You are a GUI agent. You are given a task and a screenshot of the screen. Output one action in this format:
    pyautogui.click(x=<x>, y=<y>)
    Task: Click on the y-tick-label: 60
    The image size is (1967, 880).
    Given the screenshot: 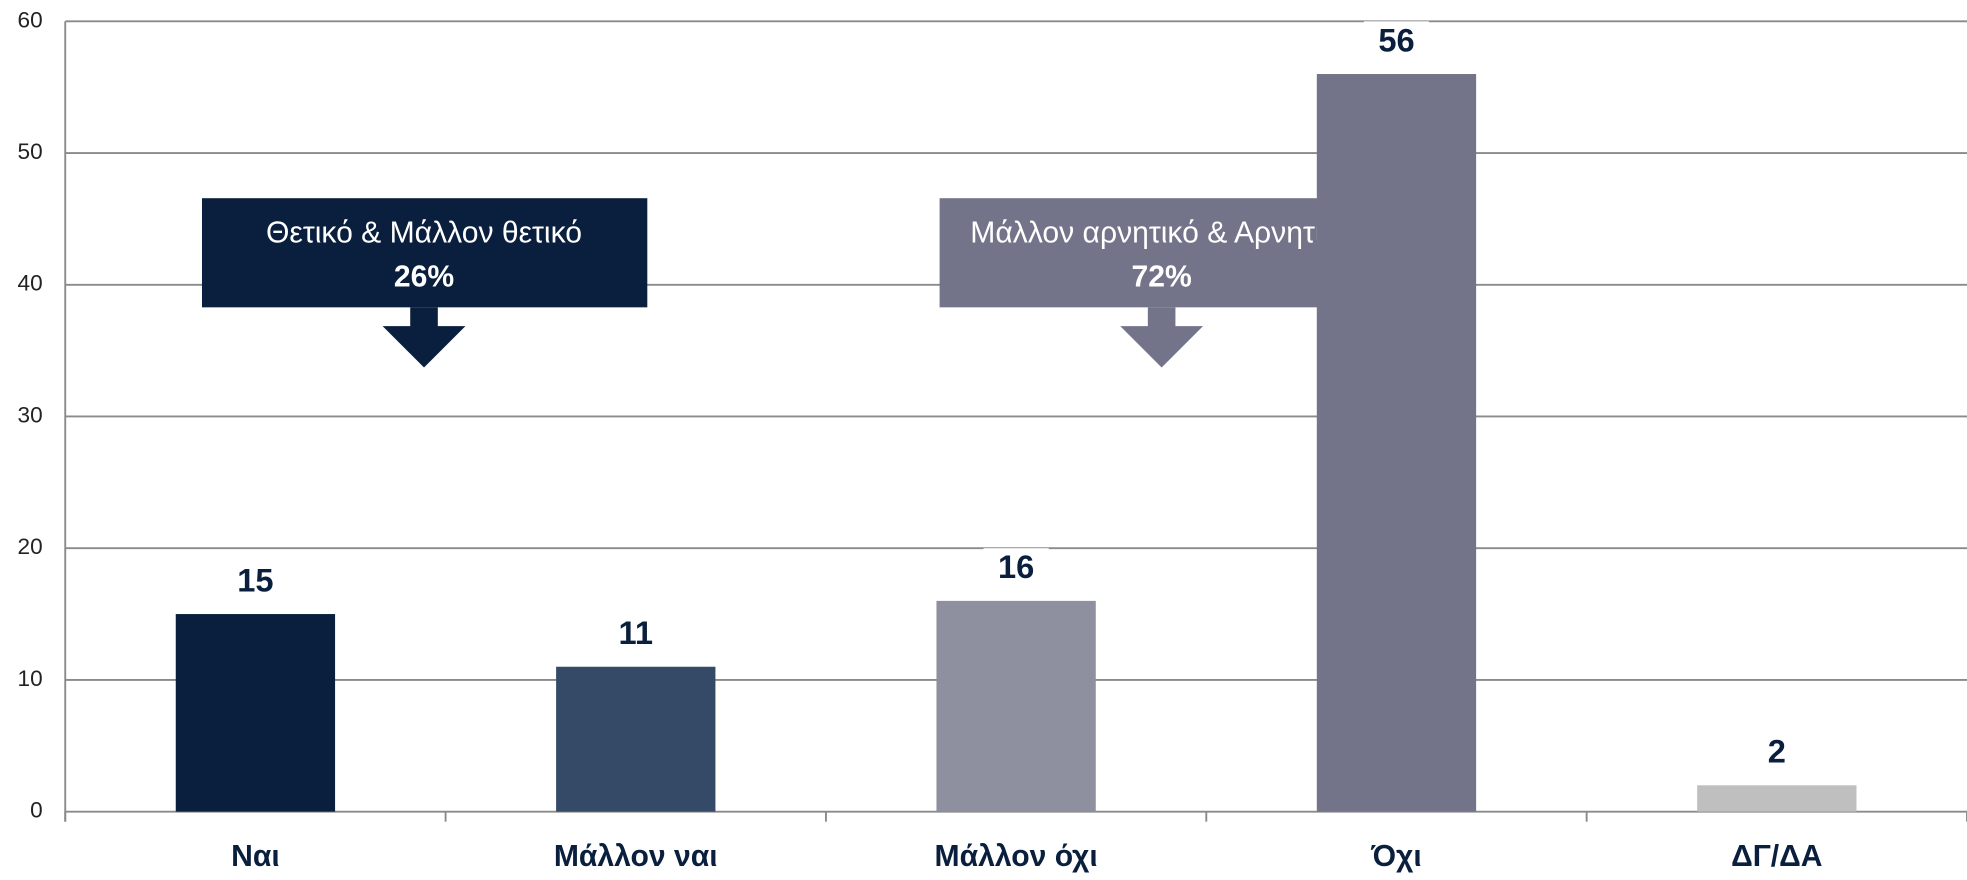 What is the action you would take?
    pyautogui.click(x=30, y=19)
    